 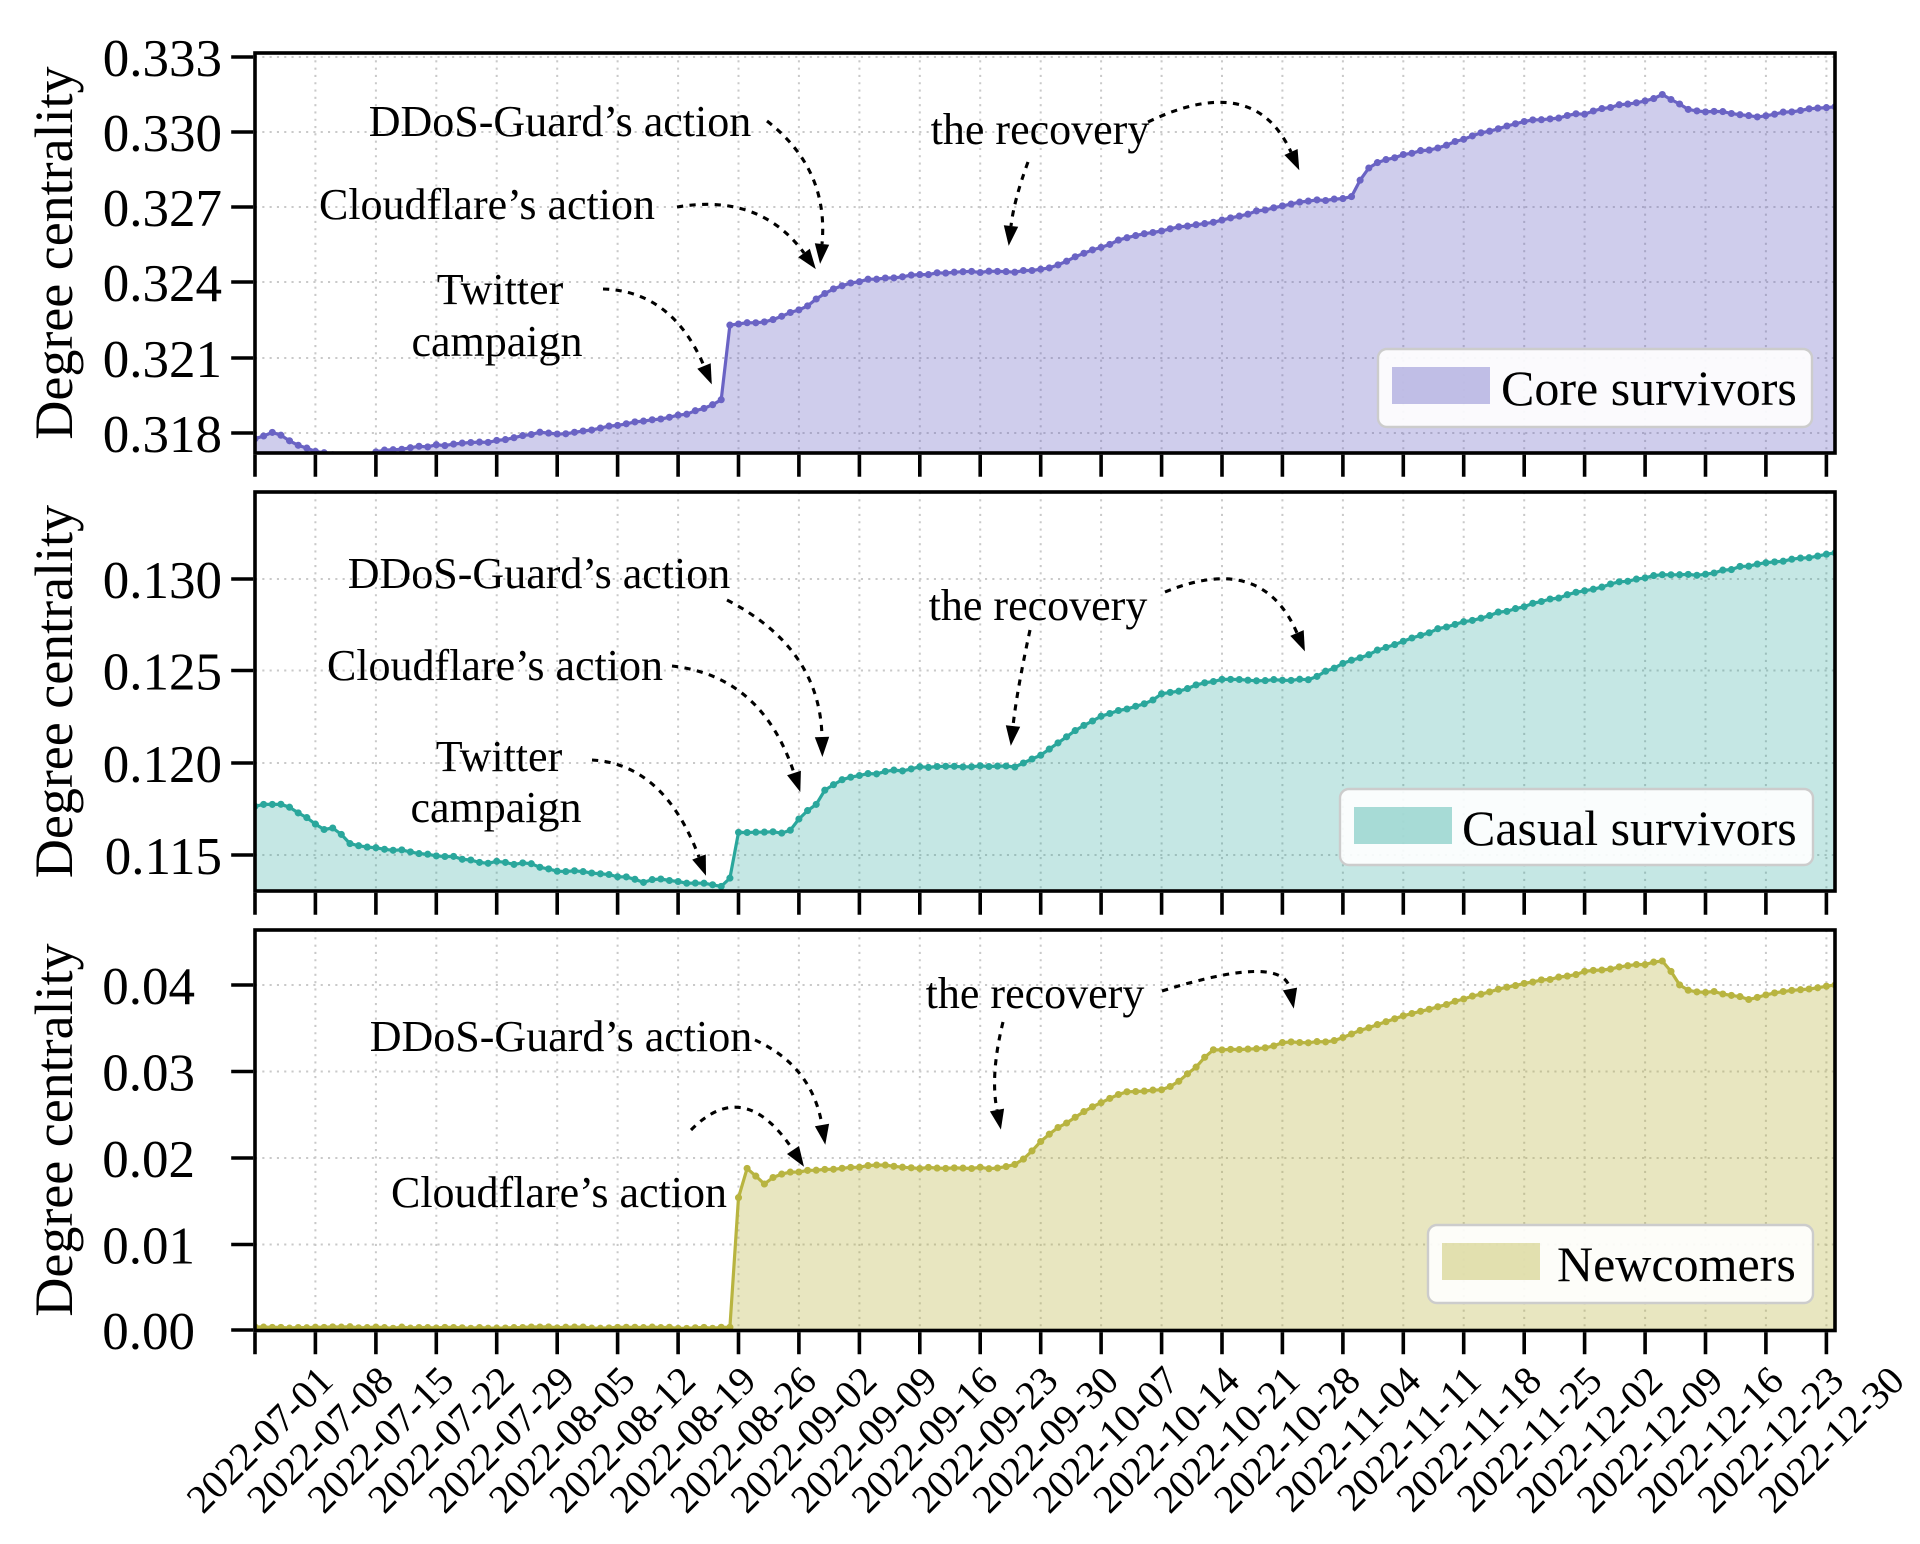 What do you see at coordinates (148, 1074) in the screenshot?
I see `svg-text: 0.03` at bounding box center [148, 1074].